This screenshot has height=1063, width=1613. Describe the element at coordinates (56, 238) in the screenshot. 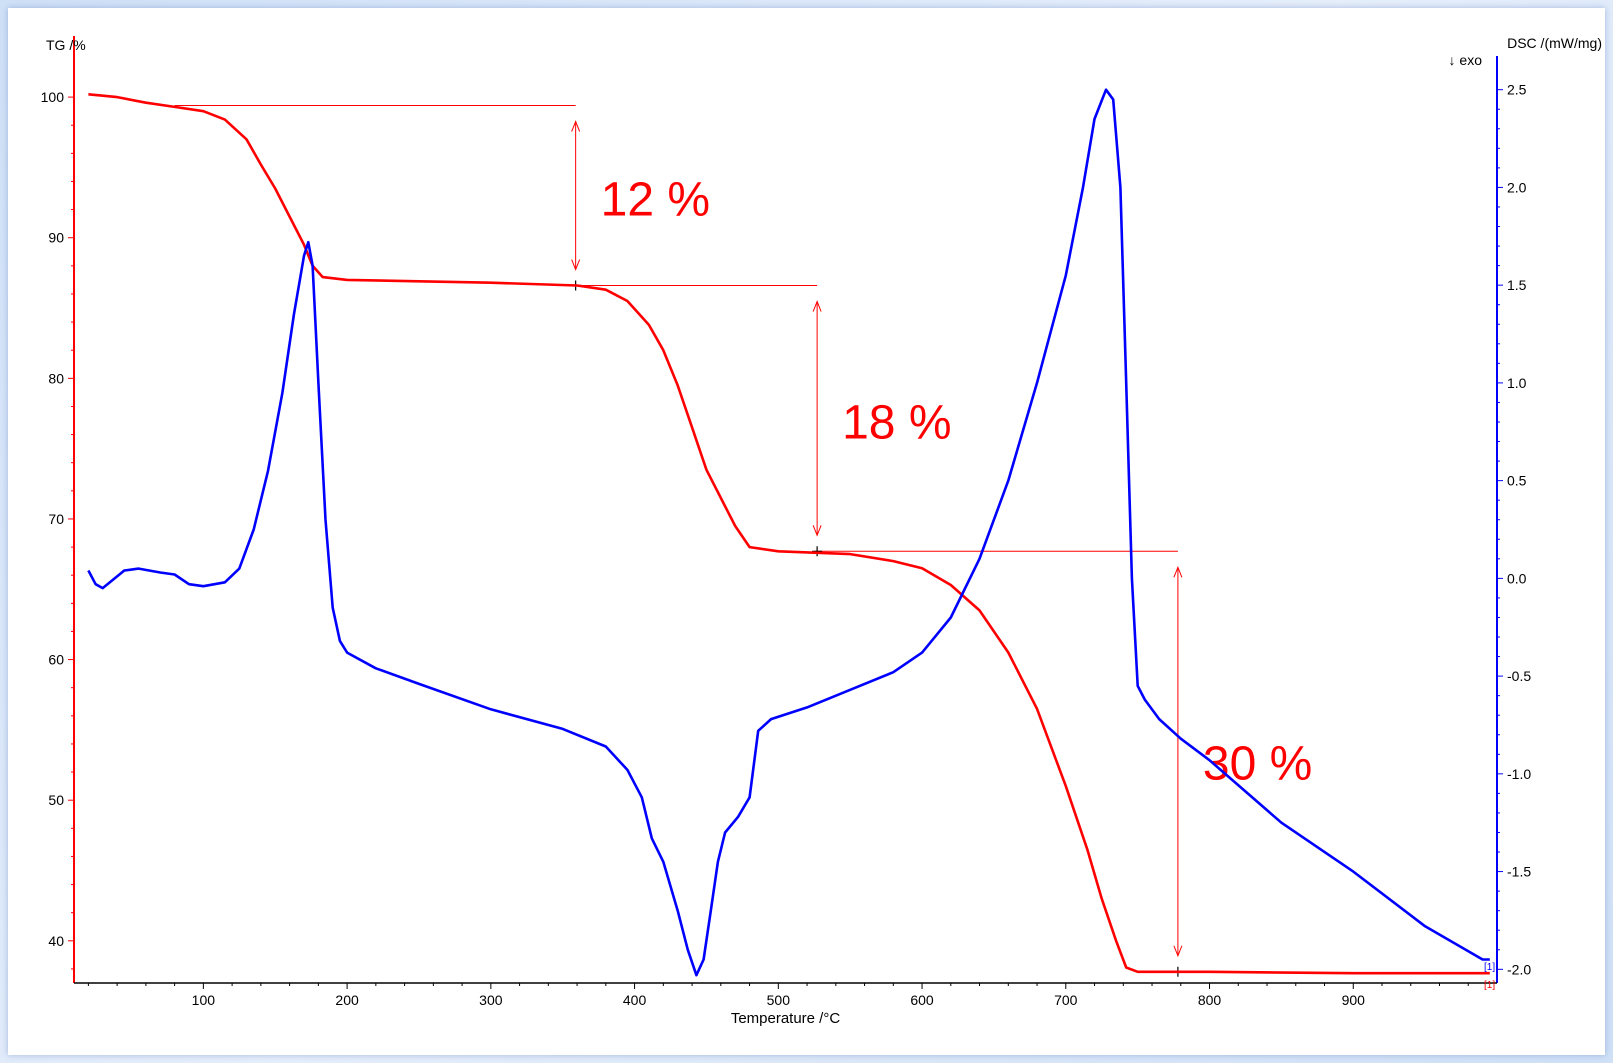

I see `y-left-tick-label: 90` at that location.